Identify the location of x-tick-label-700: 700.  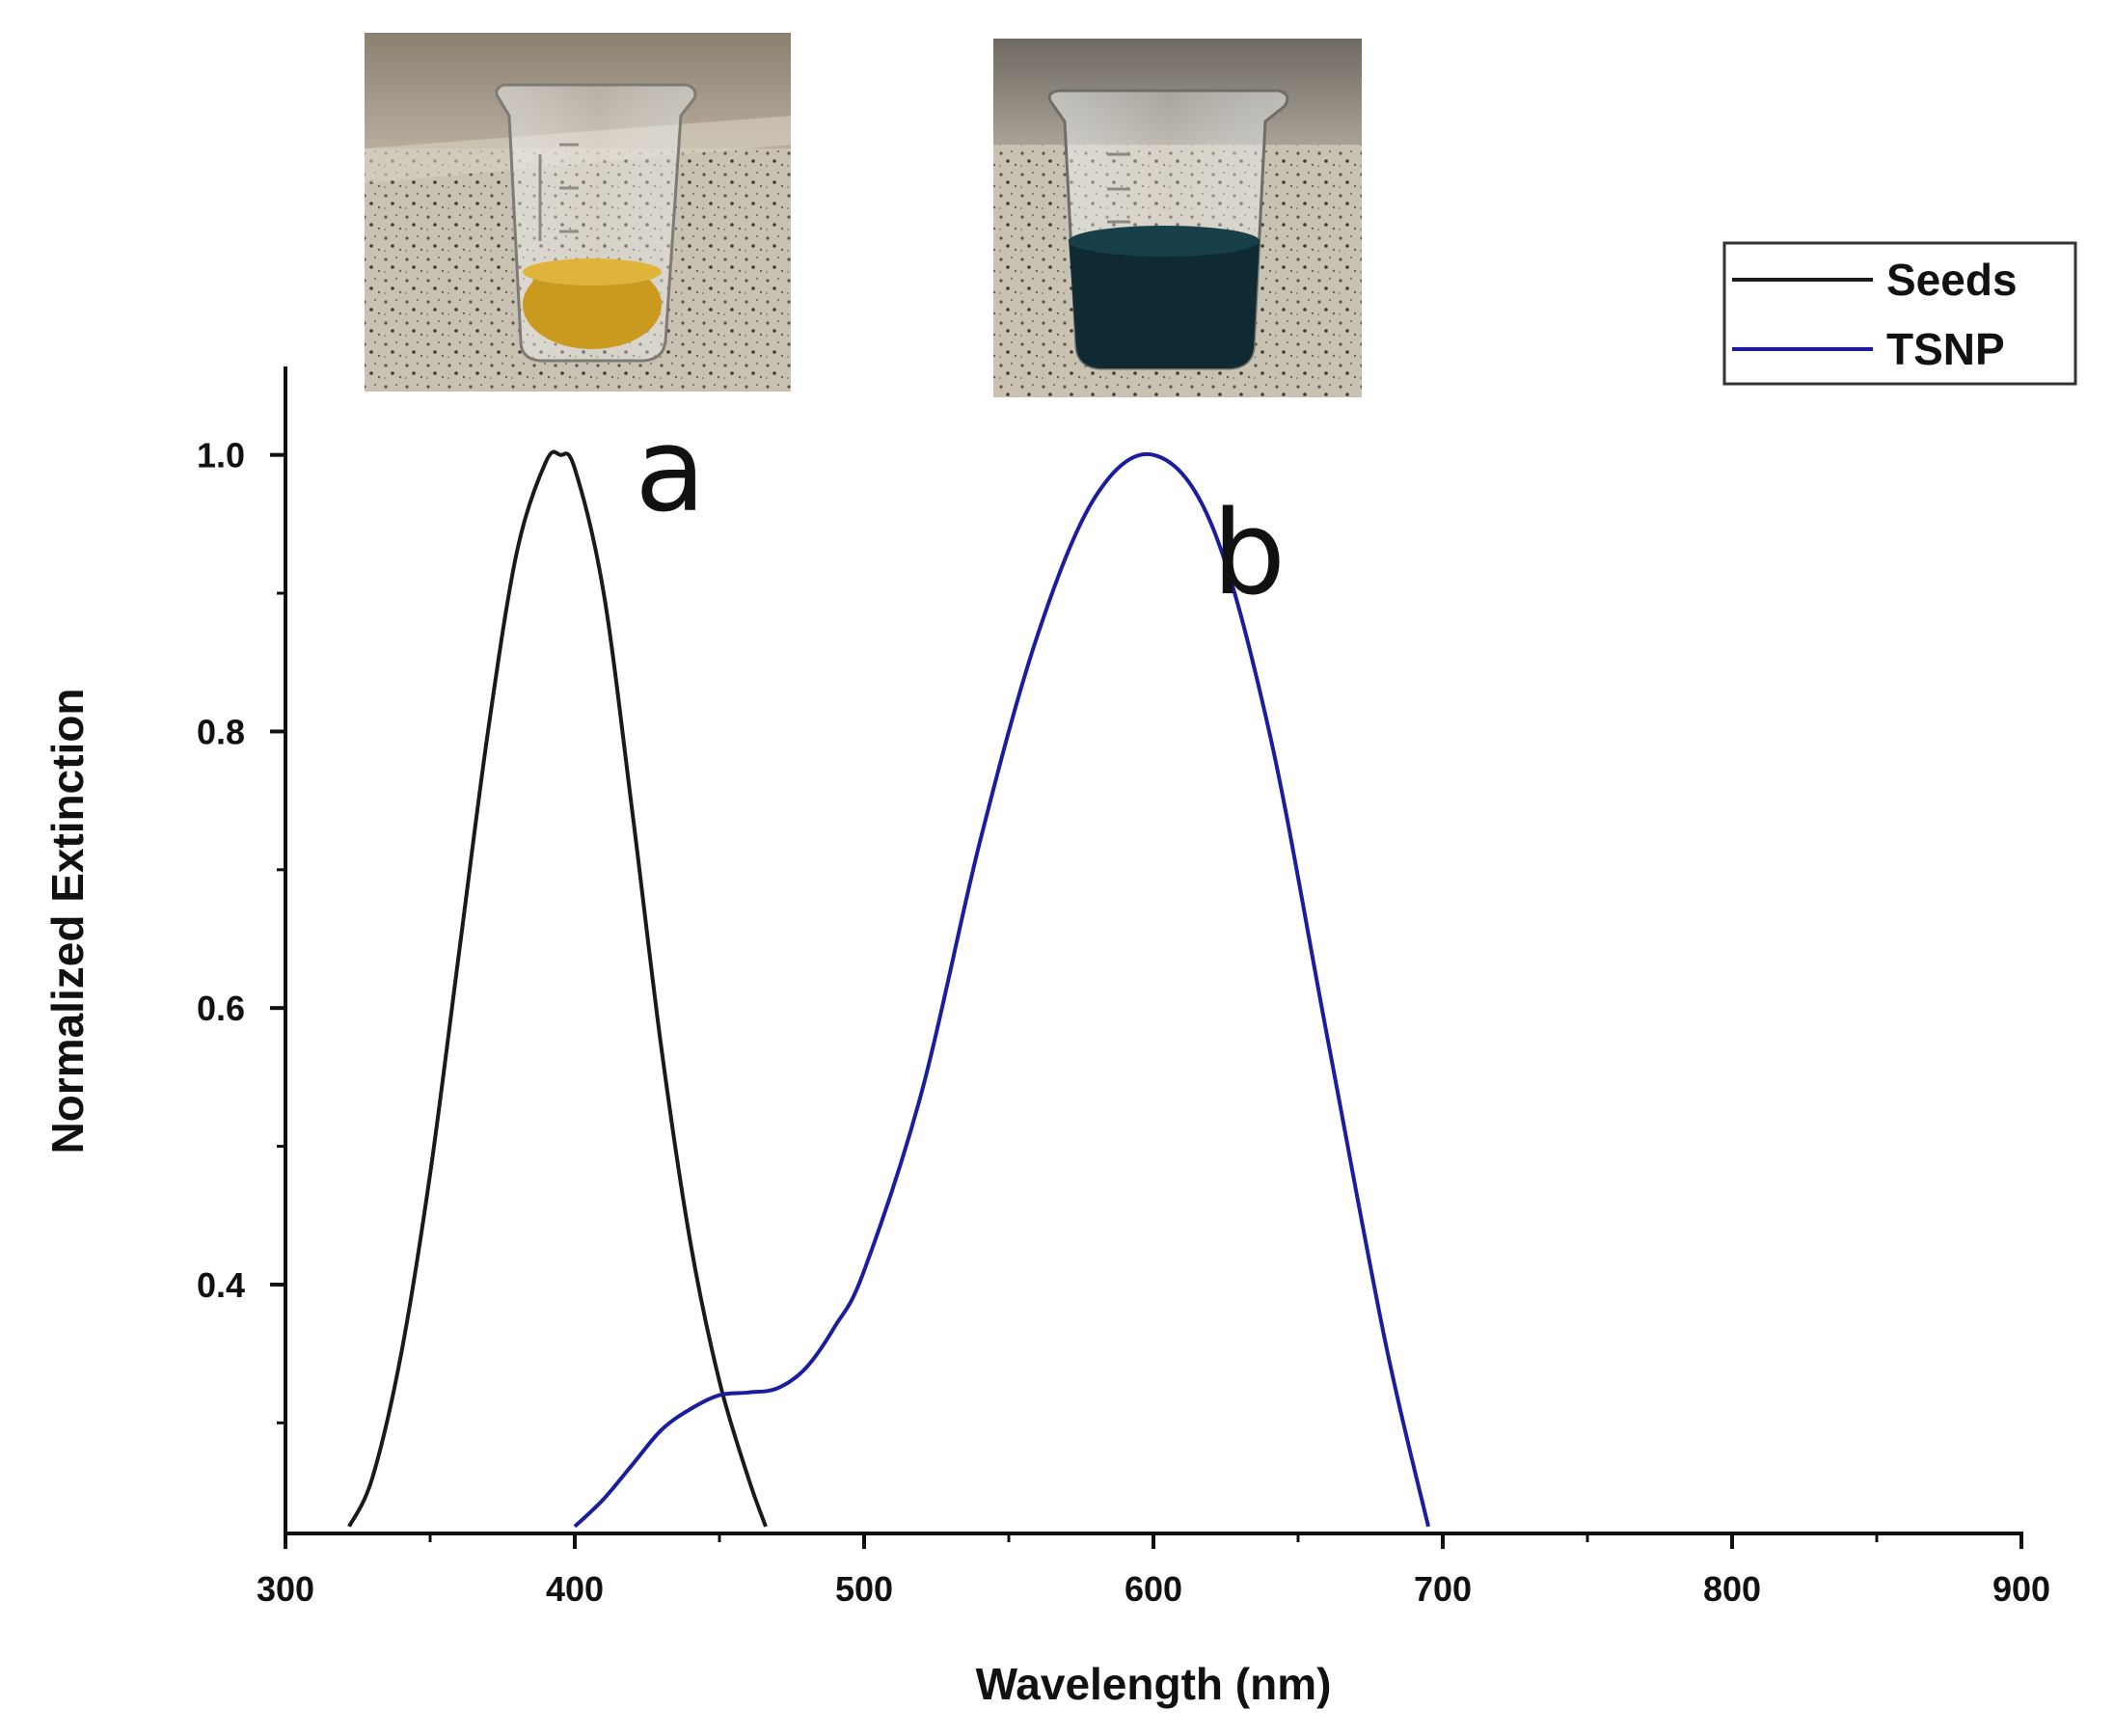
(1443, 1589).